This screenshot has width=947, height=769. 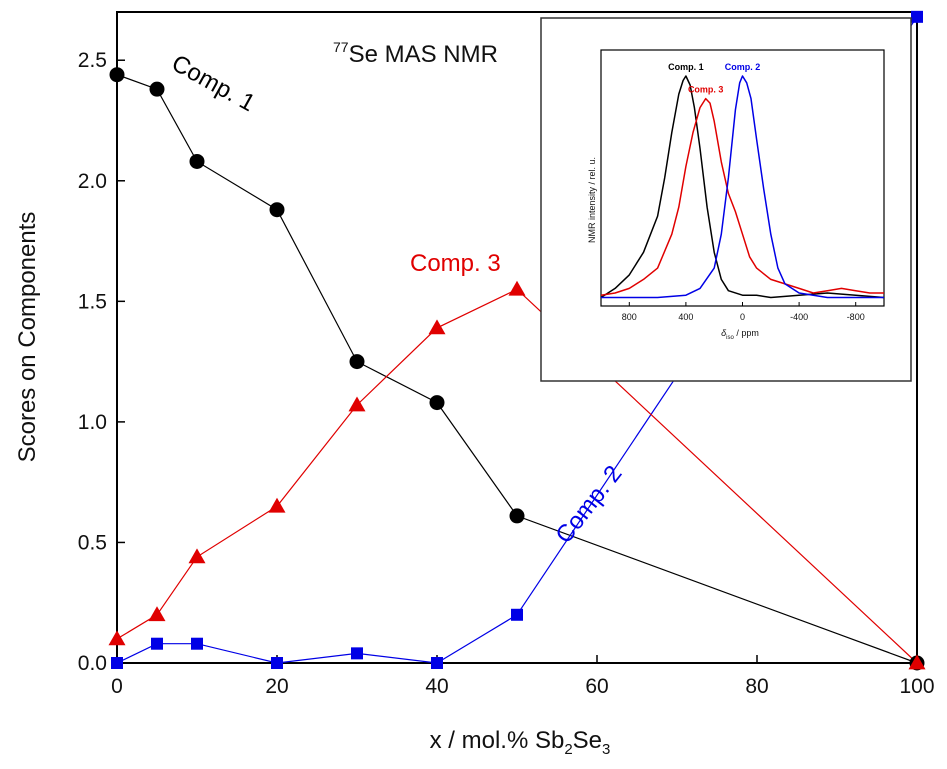 I want to click on x-tick-label-3: 60, so click(x=596, y=686).